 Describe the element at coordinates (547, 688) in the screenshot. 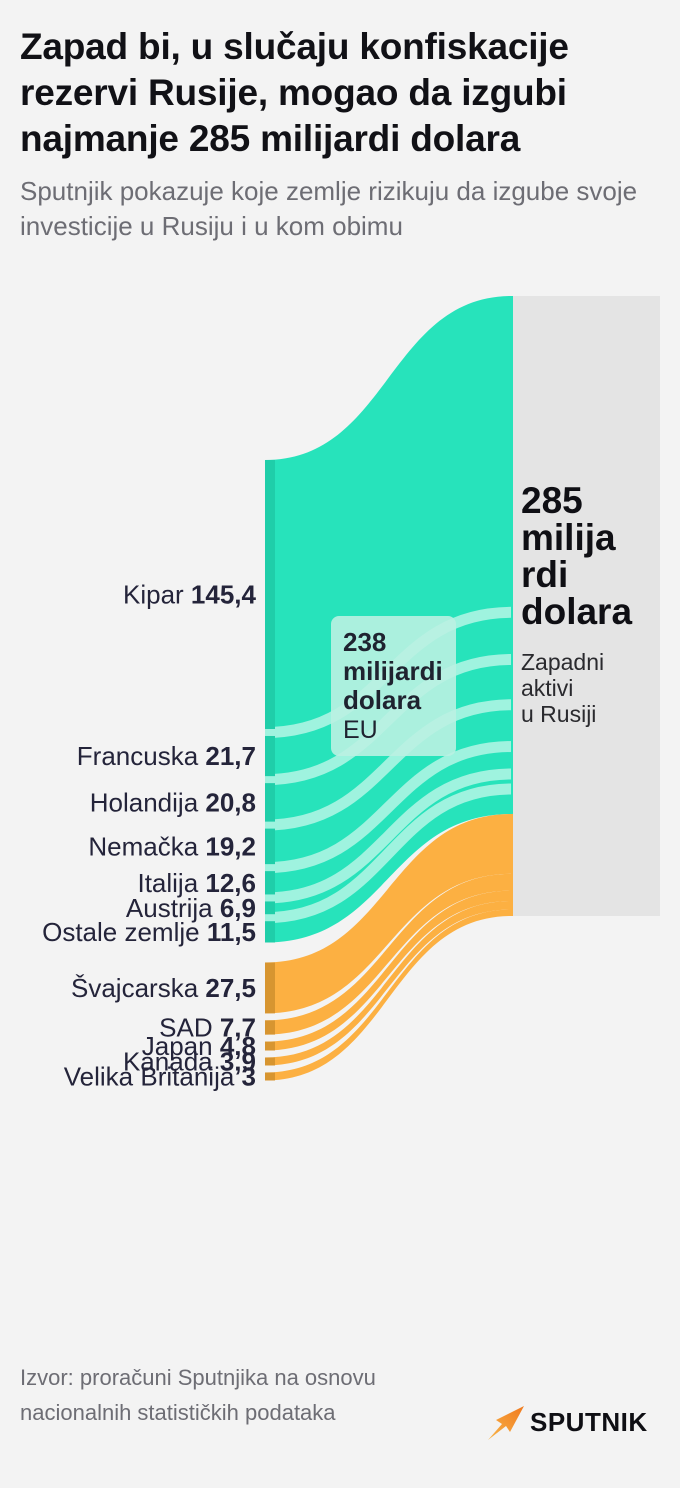

I see `total-label-line-2: aktivi` at that location.